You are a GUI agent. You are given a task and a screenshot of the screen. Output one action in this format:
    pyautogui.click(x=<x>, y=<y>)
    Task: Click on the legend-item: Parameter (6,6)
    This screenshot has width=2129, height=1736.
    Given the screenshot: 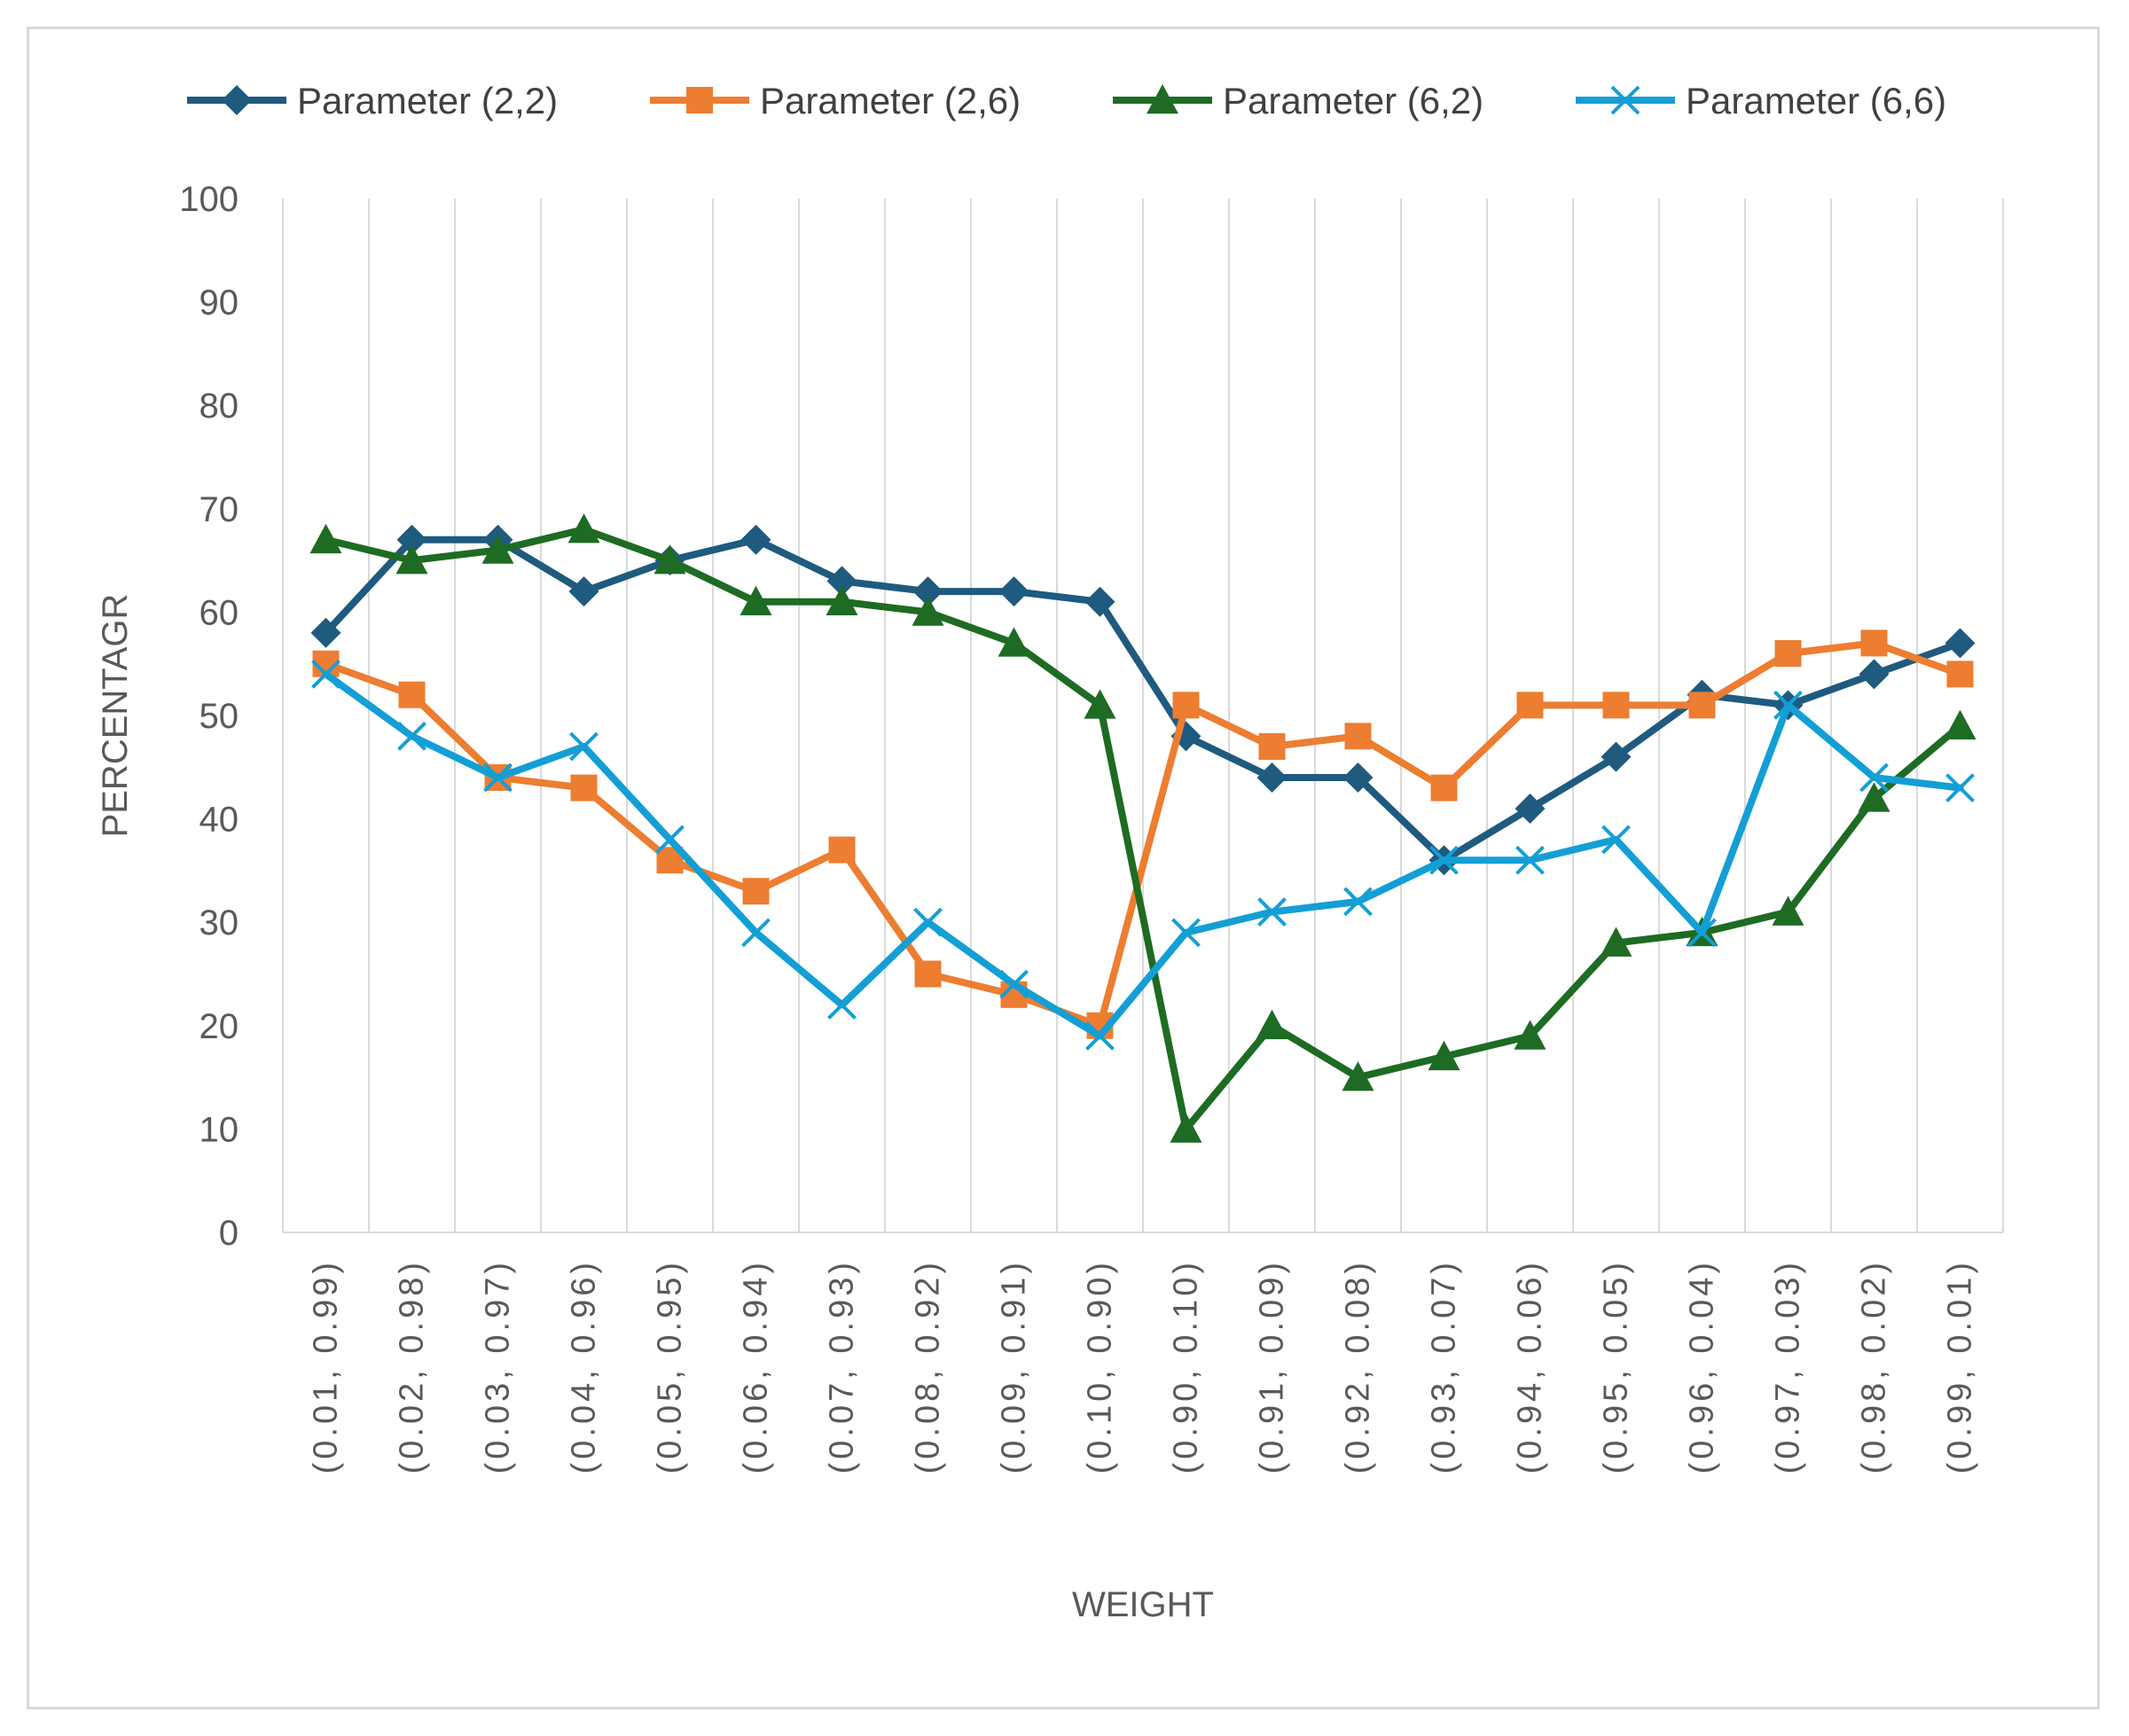 What is the action you would take?
    pyautogui.click(x=1761, y=100)
    